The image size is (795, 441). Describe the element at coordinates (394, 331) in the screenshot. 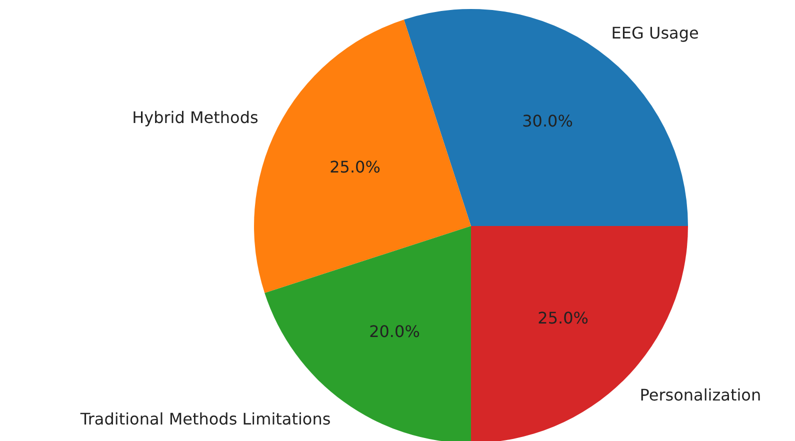

I see `data-label: 20.0%` at that location.